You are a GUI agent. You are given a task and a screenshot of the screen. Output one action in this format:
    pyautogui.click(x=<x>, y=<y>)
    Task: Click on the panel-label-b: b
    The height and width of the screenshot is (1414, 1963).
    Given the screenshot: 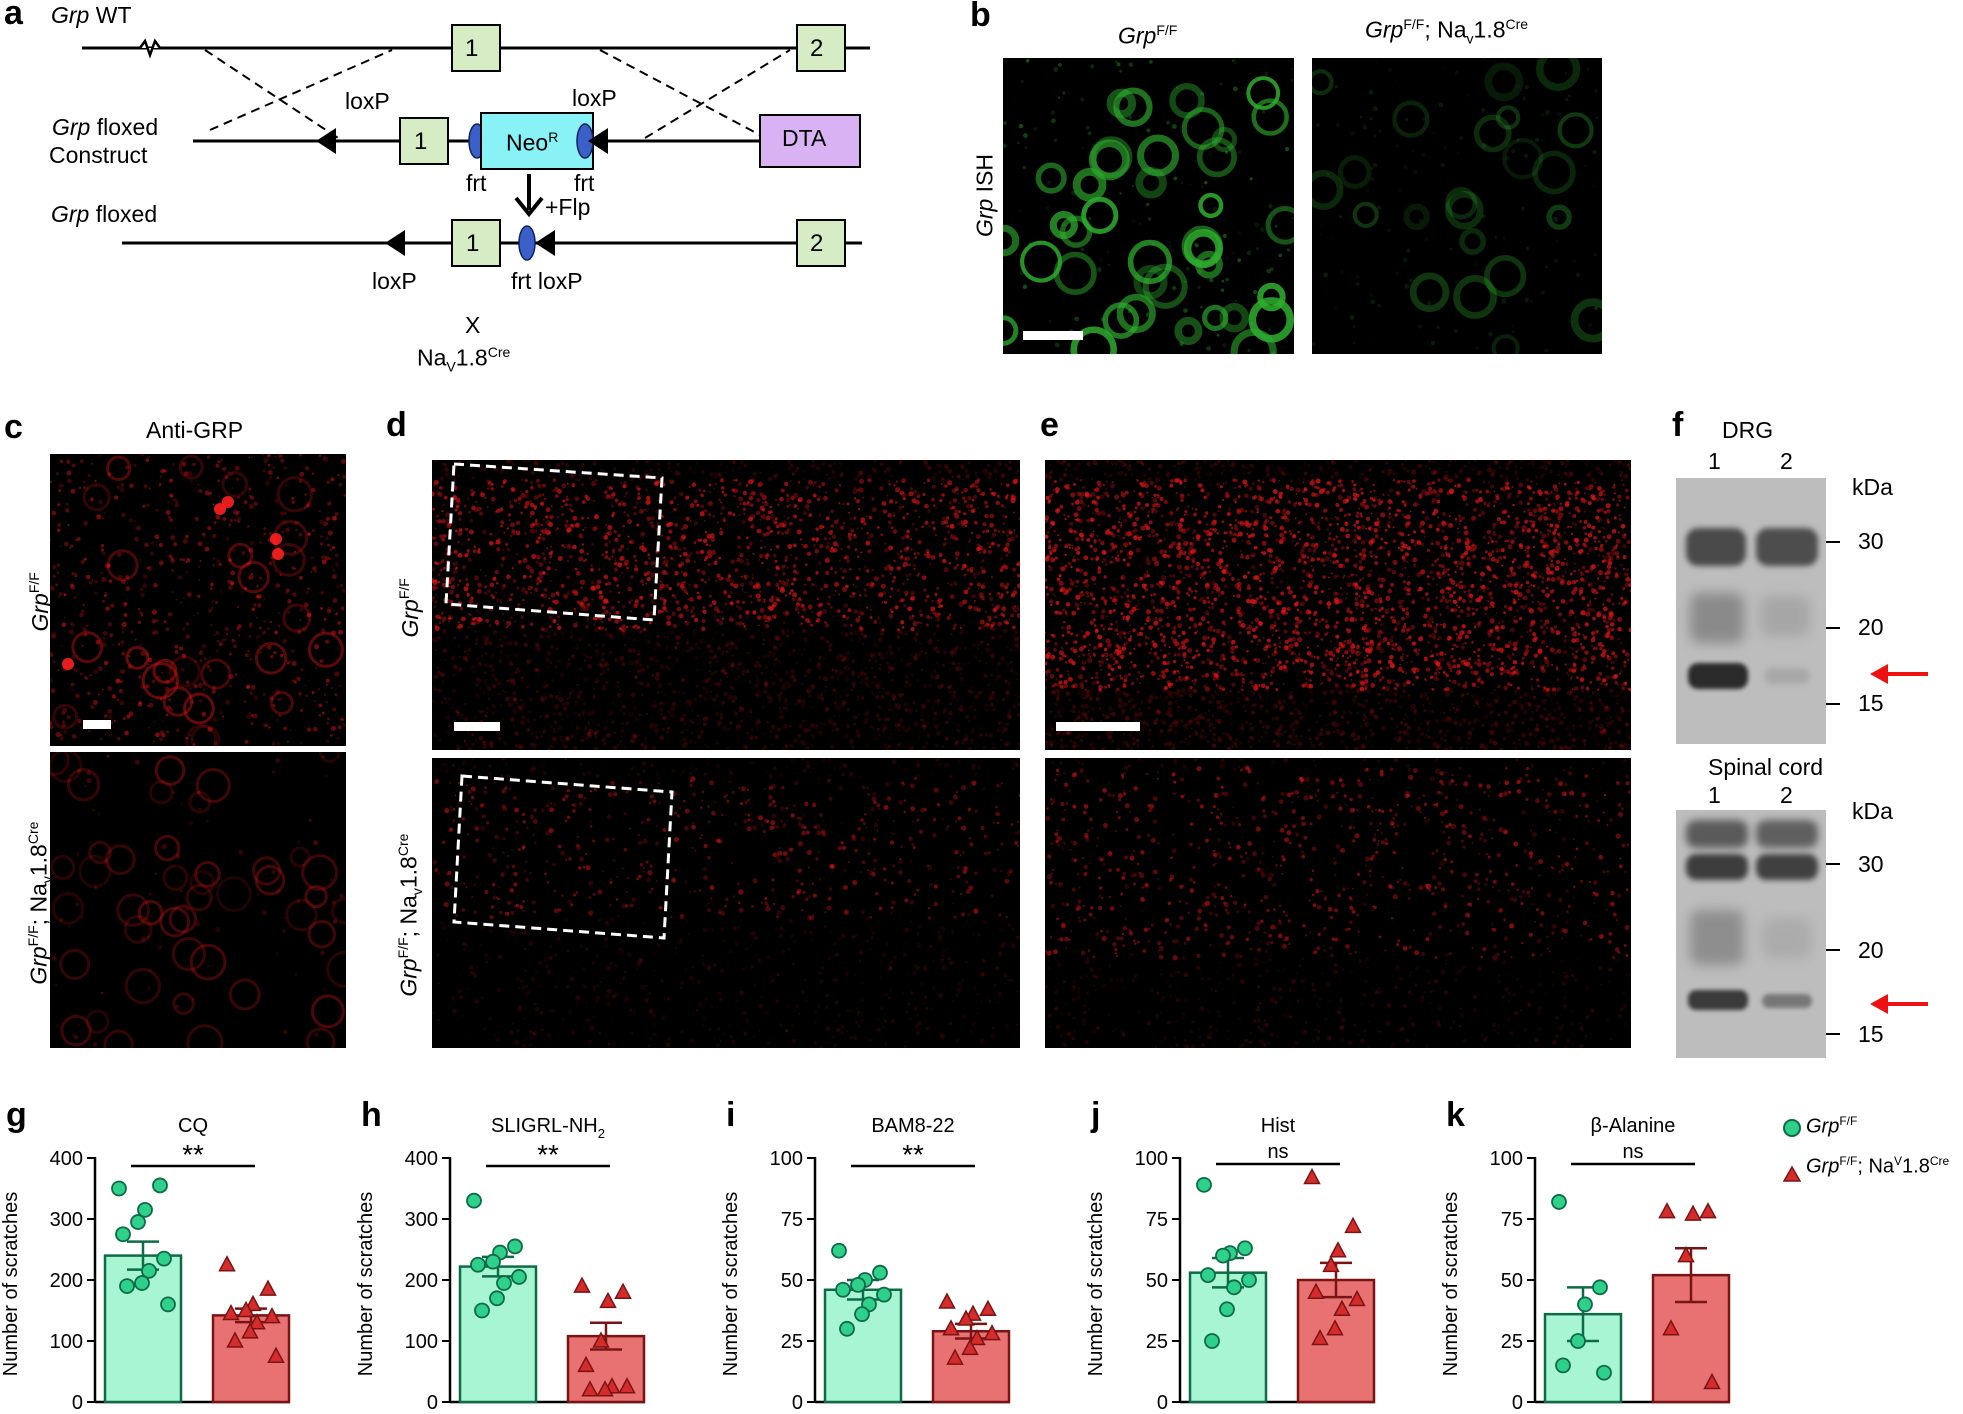 What is the action you would take?
    pyautogui.click(x=980, y=17)
    